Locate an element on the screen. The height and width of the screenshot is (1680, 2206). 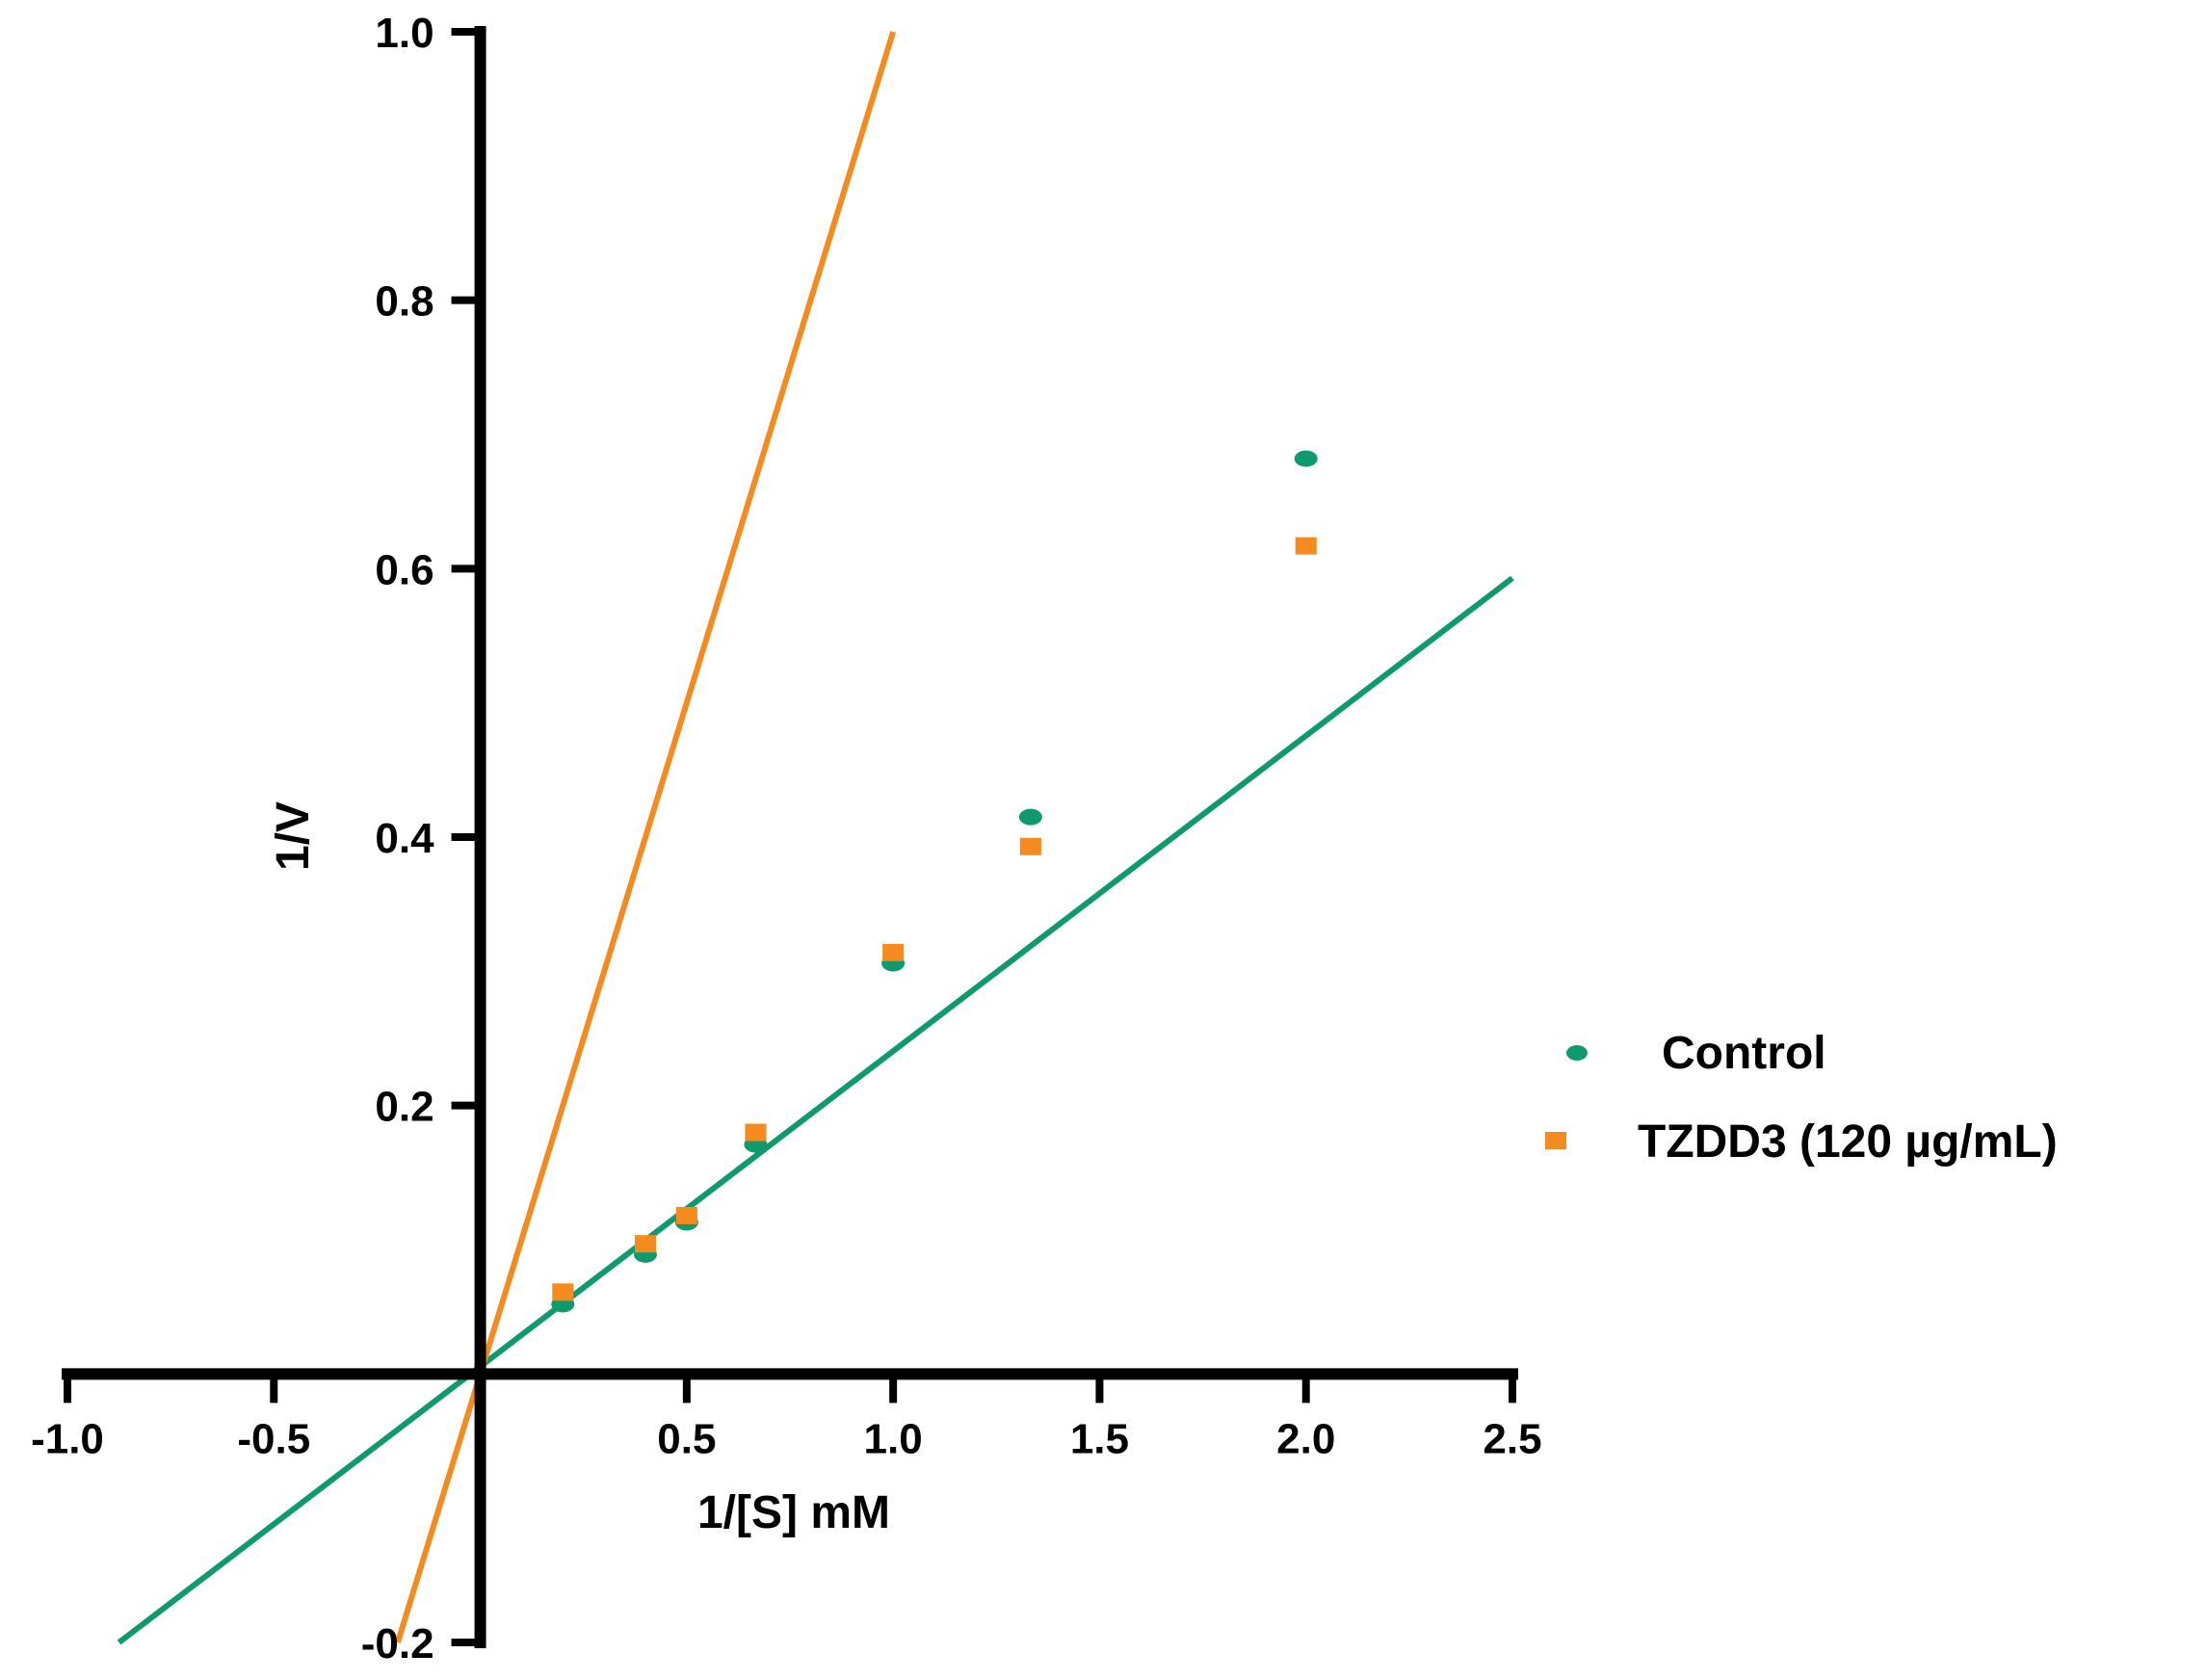
x-tick-label: 0.5 is located at coordinates (686, 1439).